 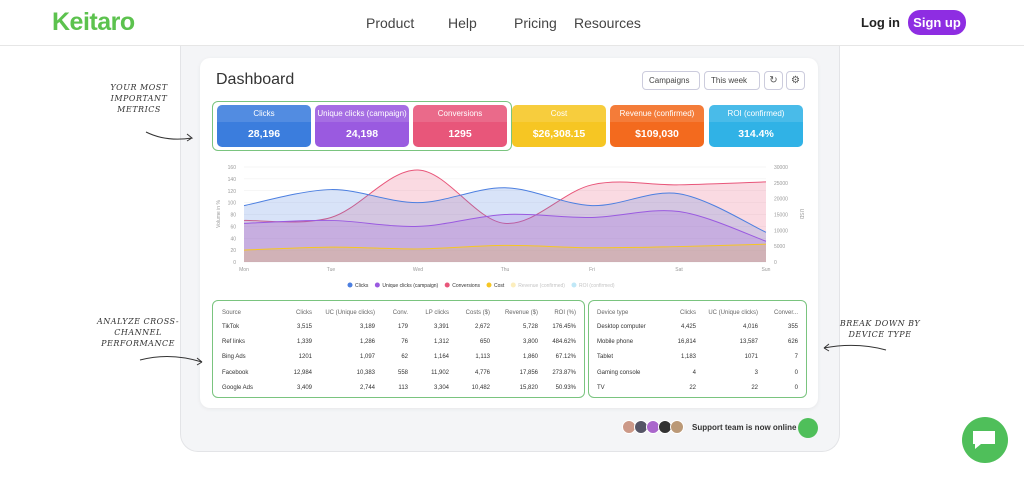 I want to click on table-cell: 3,189, so click(x=367, y=327).